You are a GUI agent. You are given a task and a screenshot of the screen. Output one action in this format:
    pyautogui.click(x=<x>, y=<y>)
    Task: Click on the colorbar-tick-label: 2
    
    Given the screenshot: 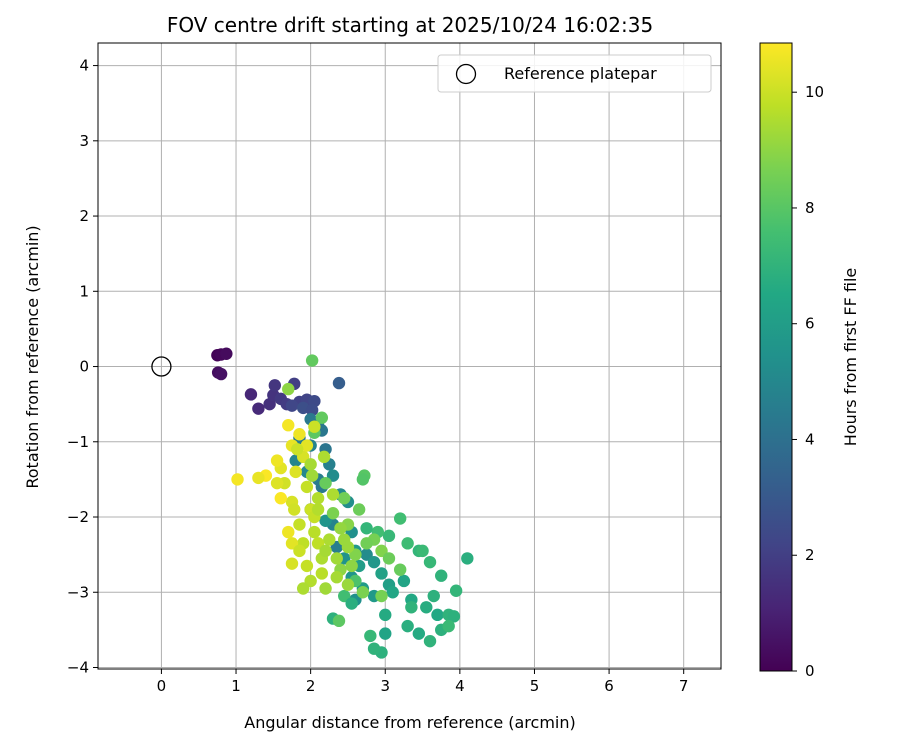 What is the action you would take?
    pyautogui.click(x=810, y=555)
    